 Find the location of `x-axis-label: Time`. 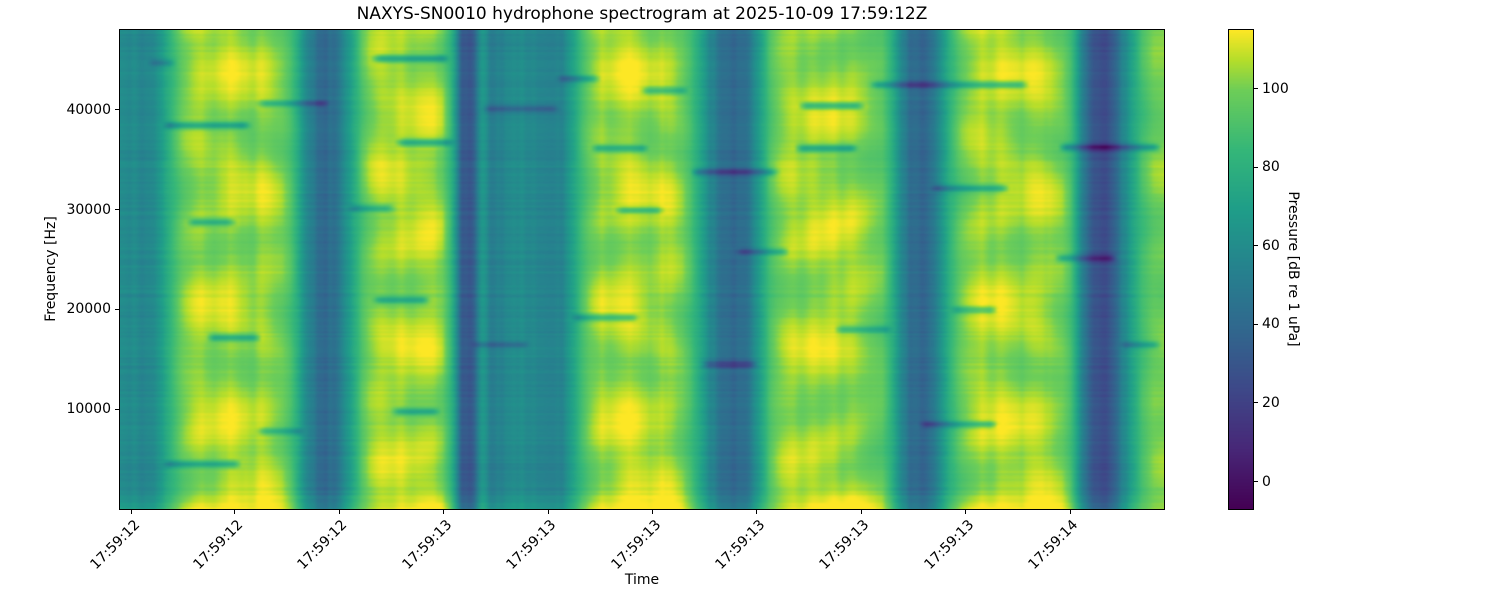

x-axis-label: Time is located at coordinates (642, 580).